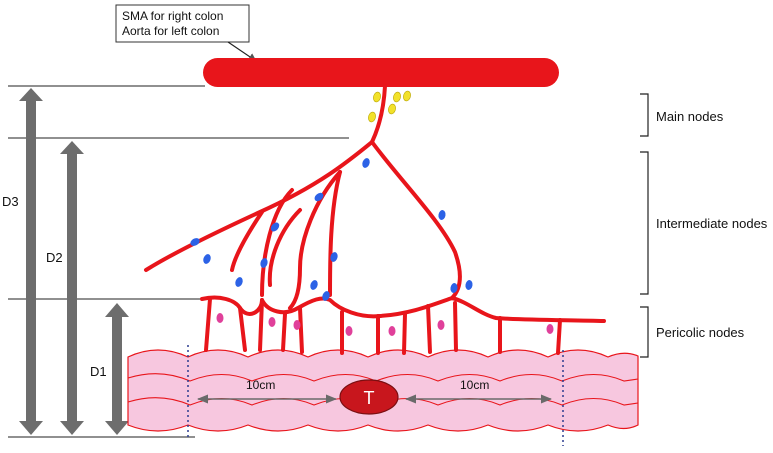 Image resolution: width=773 pixels, height=453 pixels. I want to click on dimension-arrows: D3 D2 D1, so click(64, 261).